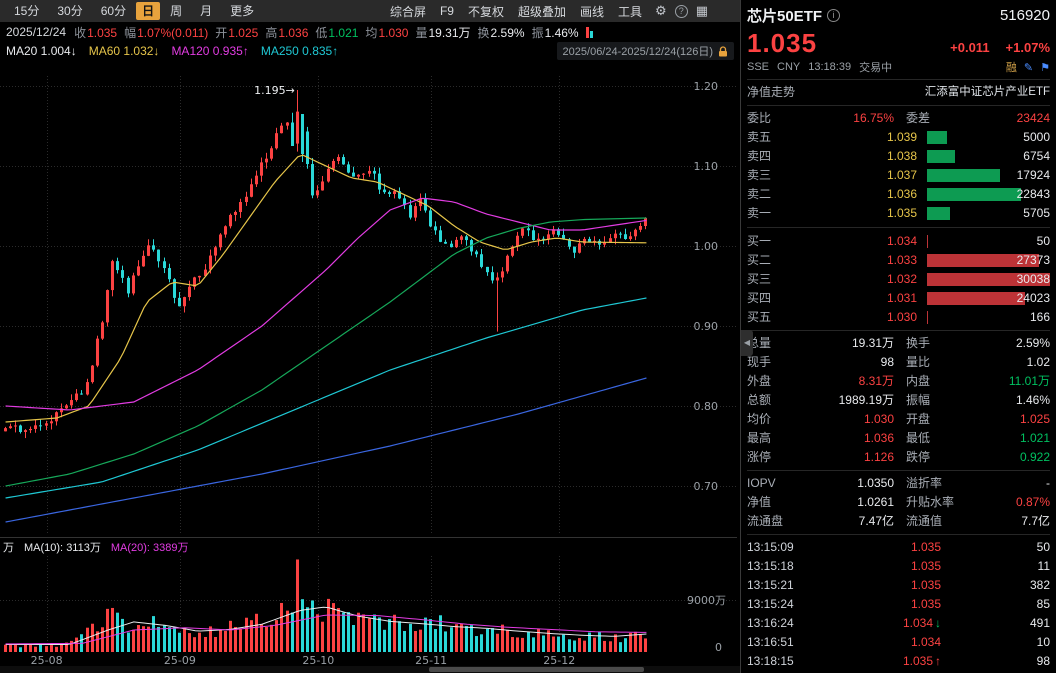 This screenshot has height=673, width=1056. I want to click on stat-value: 8.31万, so click(876, 381).